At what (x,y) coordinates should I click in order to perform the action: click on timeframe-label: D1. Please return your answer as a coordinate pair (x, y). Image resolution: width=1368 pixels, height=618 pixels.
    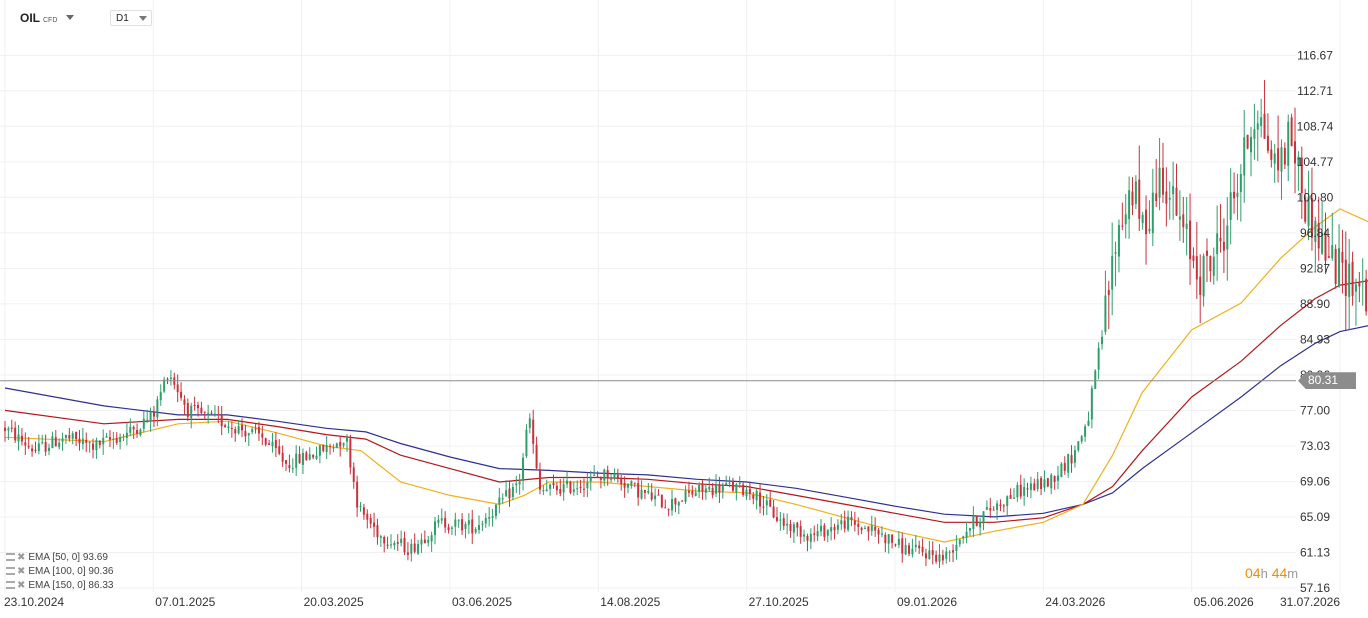
    Looking at the image, I should click on (122, 18).